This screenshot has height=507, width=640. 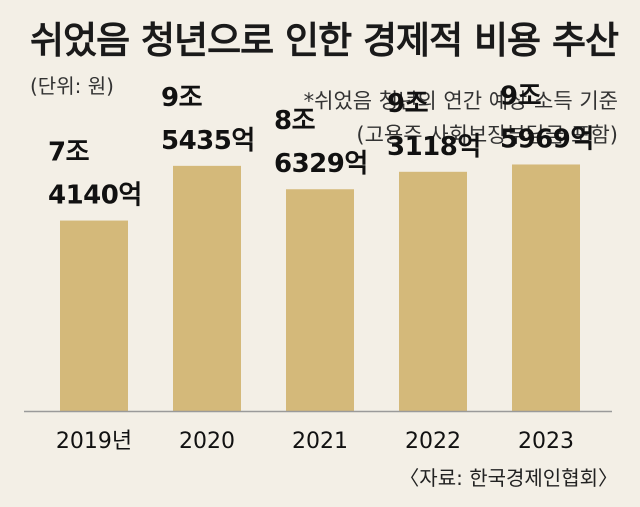 What do you see at coordinates (295, 121) in the screenshot?
I see `bar-value-label-2-line-1: 8조` at bounding box center [295, 121].